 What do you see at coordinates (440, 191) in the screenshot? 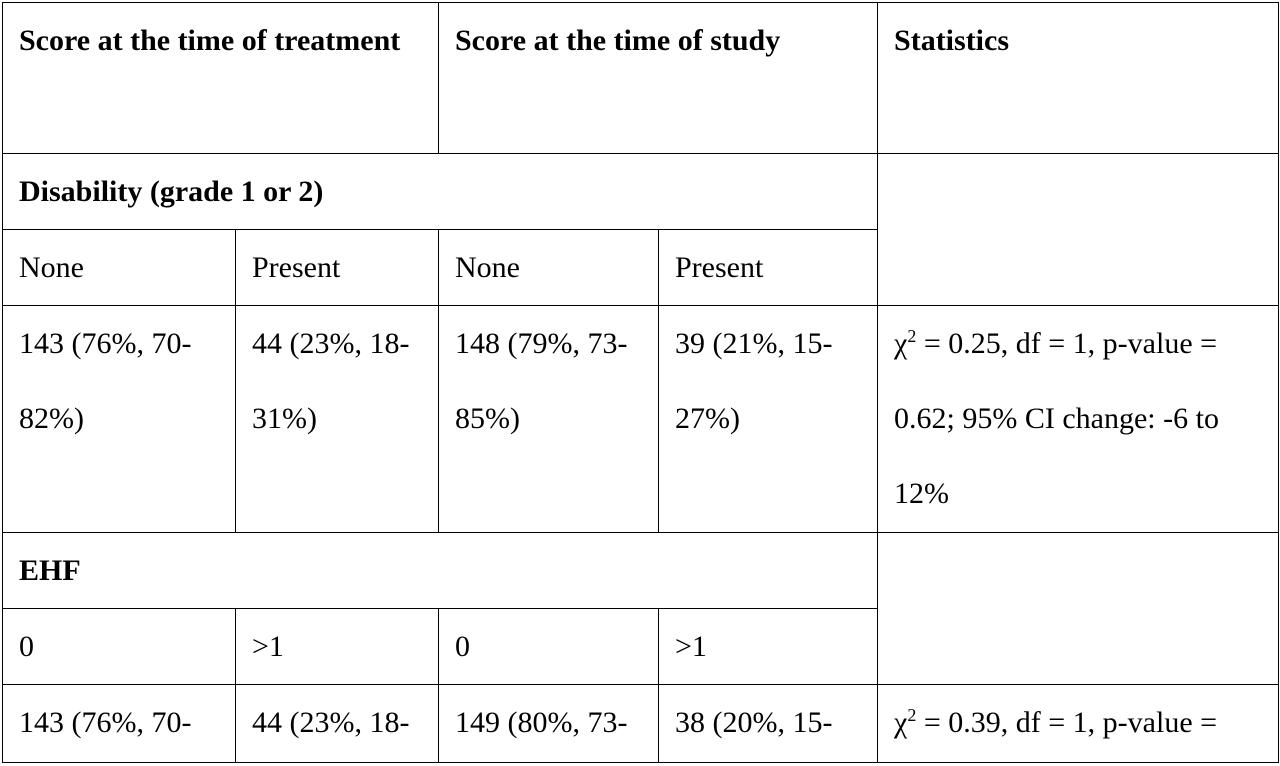
I see `section-title-disability: Disability (grade 1 or 2)` at bounding box center [440, 191].